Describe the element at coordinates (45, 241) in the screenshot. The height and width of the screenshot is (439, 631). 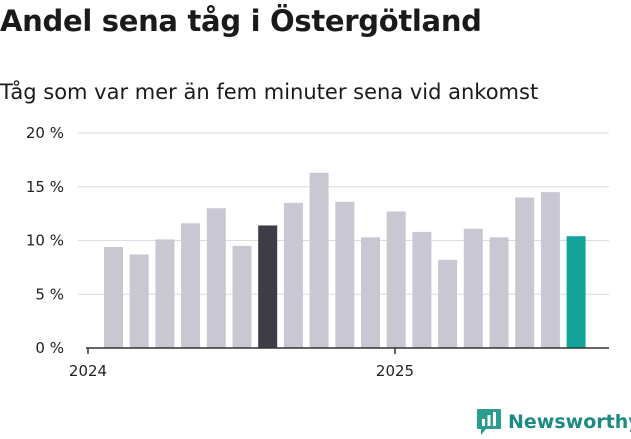
I see `y-tick-label: 10 %` at that location.